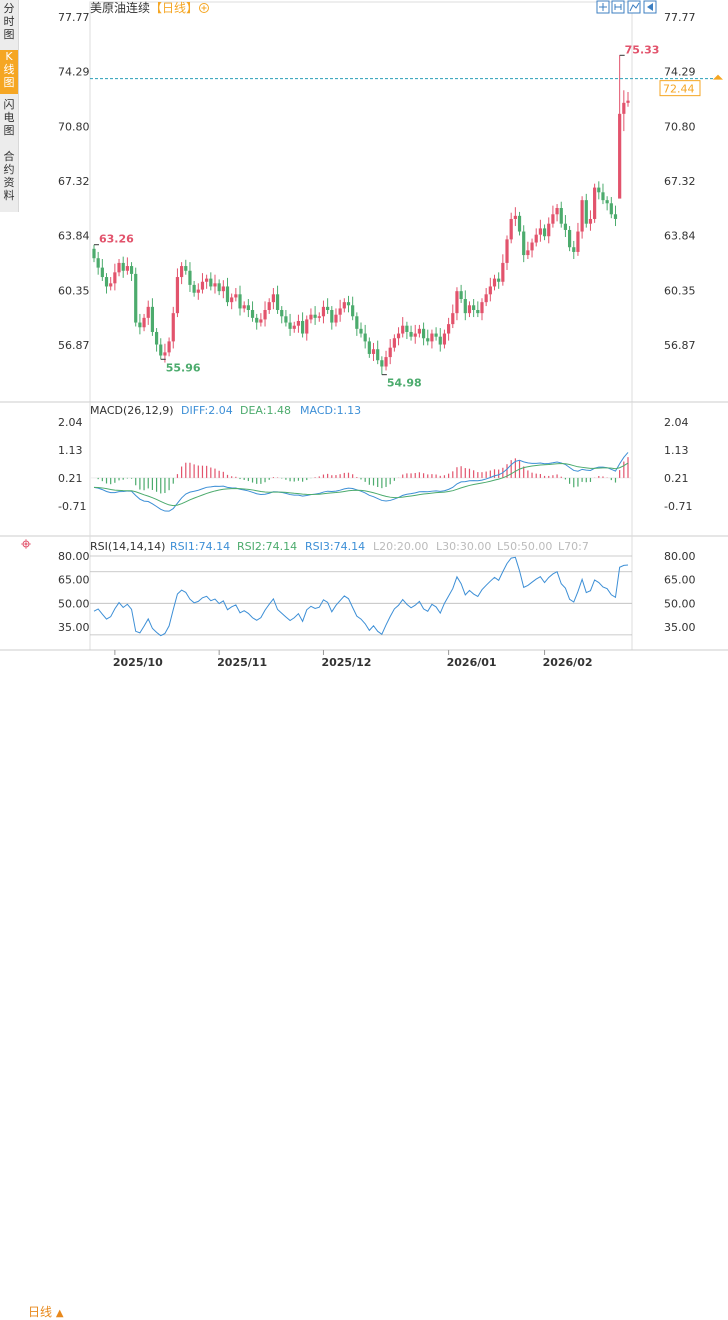 The image size is (728, 1320). What do you see at coordinates (40, 1312) in the screenshot?
I see `period-button-label: 日线` at bounding box center [40, 1312].